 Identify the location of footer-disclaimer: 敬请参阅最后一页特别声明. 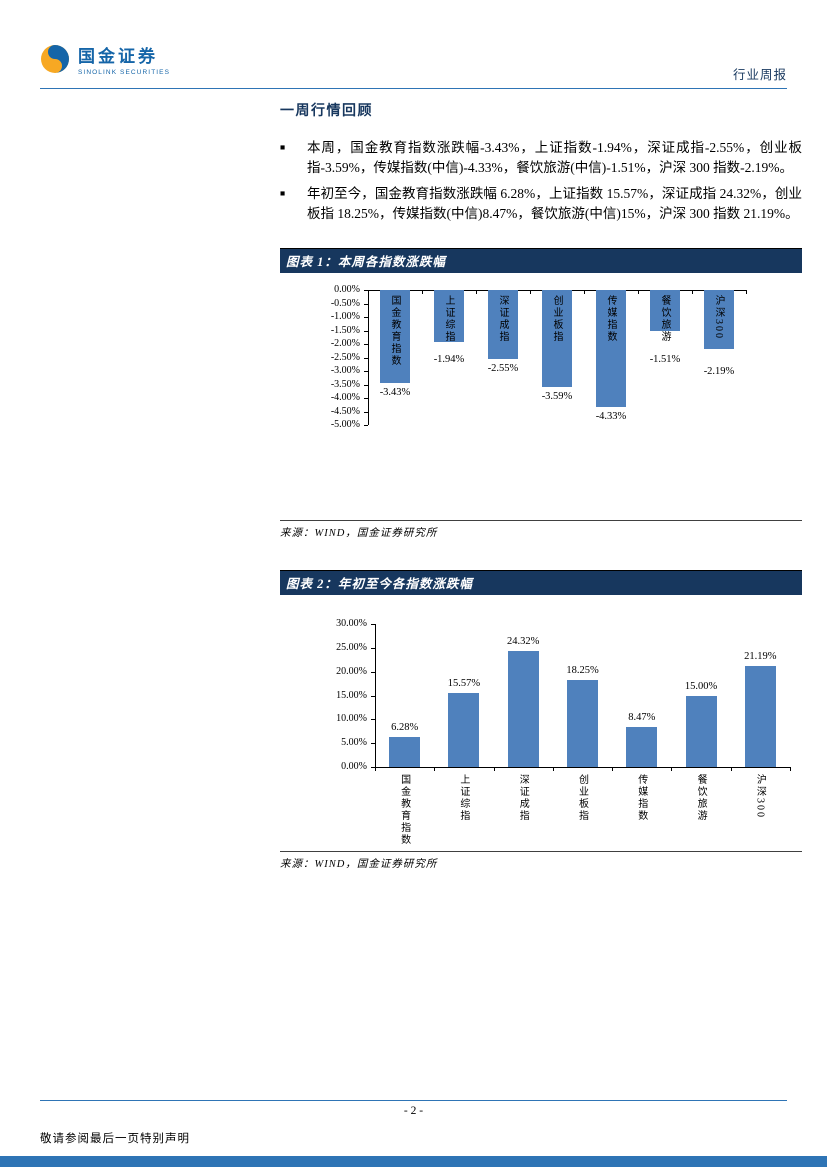
(115, 1139).